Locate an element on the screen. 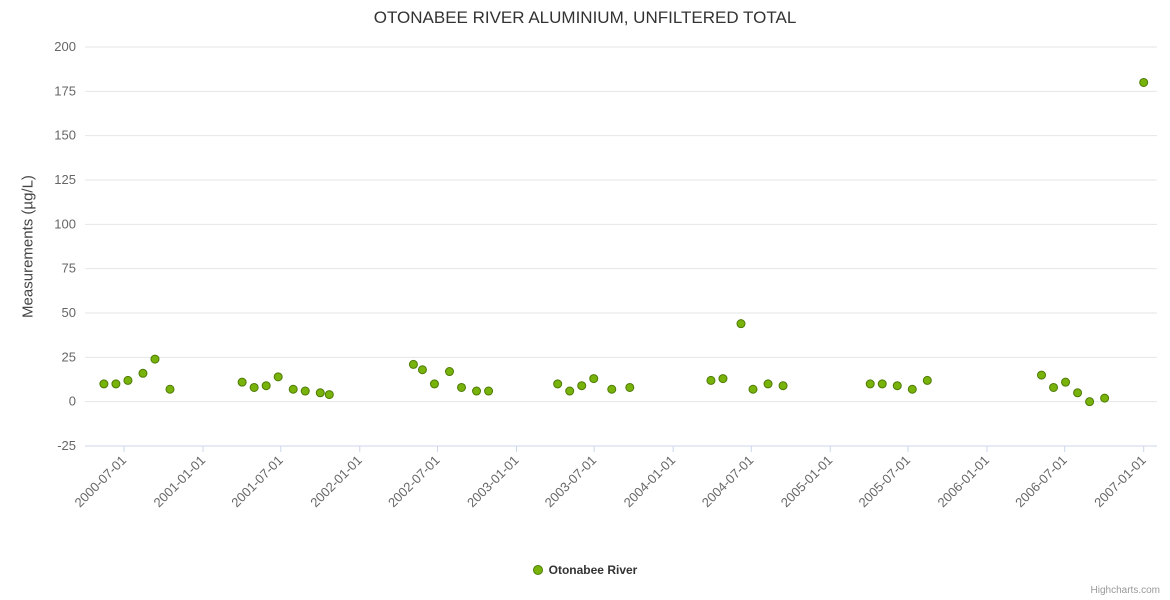  credits-link: Highcharts.com is located at coordinates (1125, 590).